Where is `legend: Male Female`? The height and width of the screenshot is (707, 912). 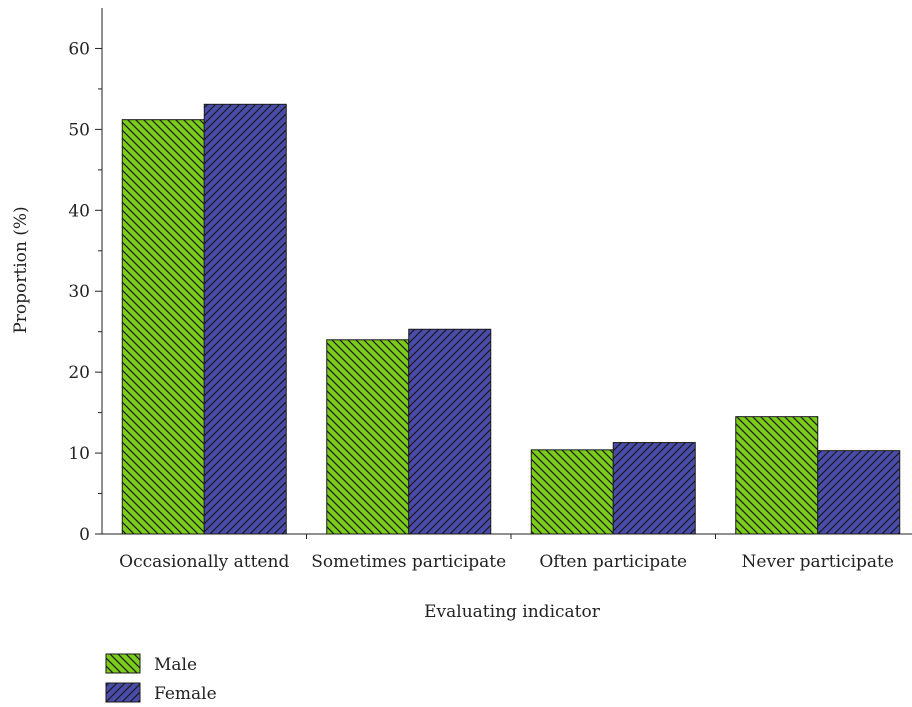
legend: Male Female is located at coordinates (161, 678).